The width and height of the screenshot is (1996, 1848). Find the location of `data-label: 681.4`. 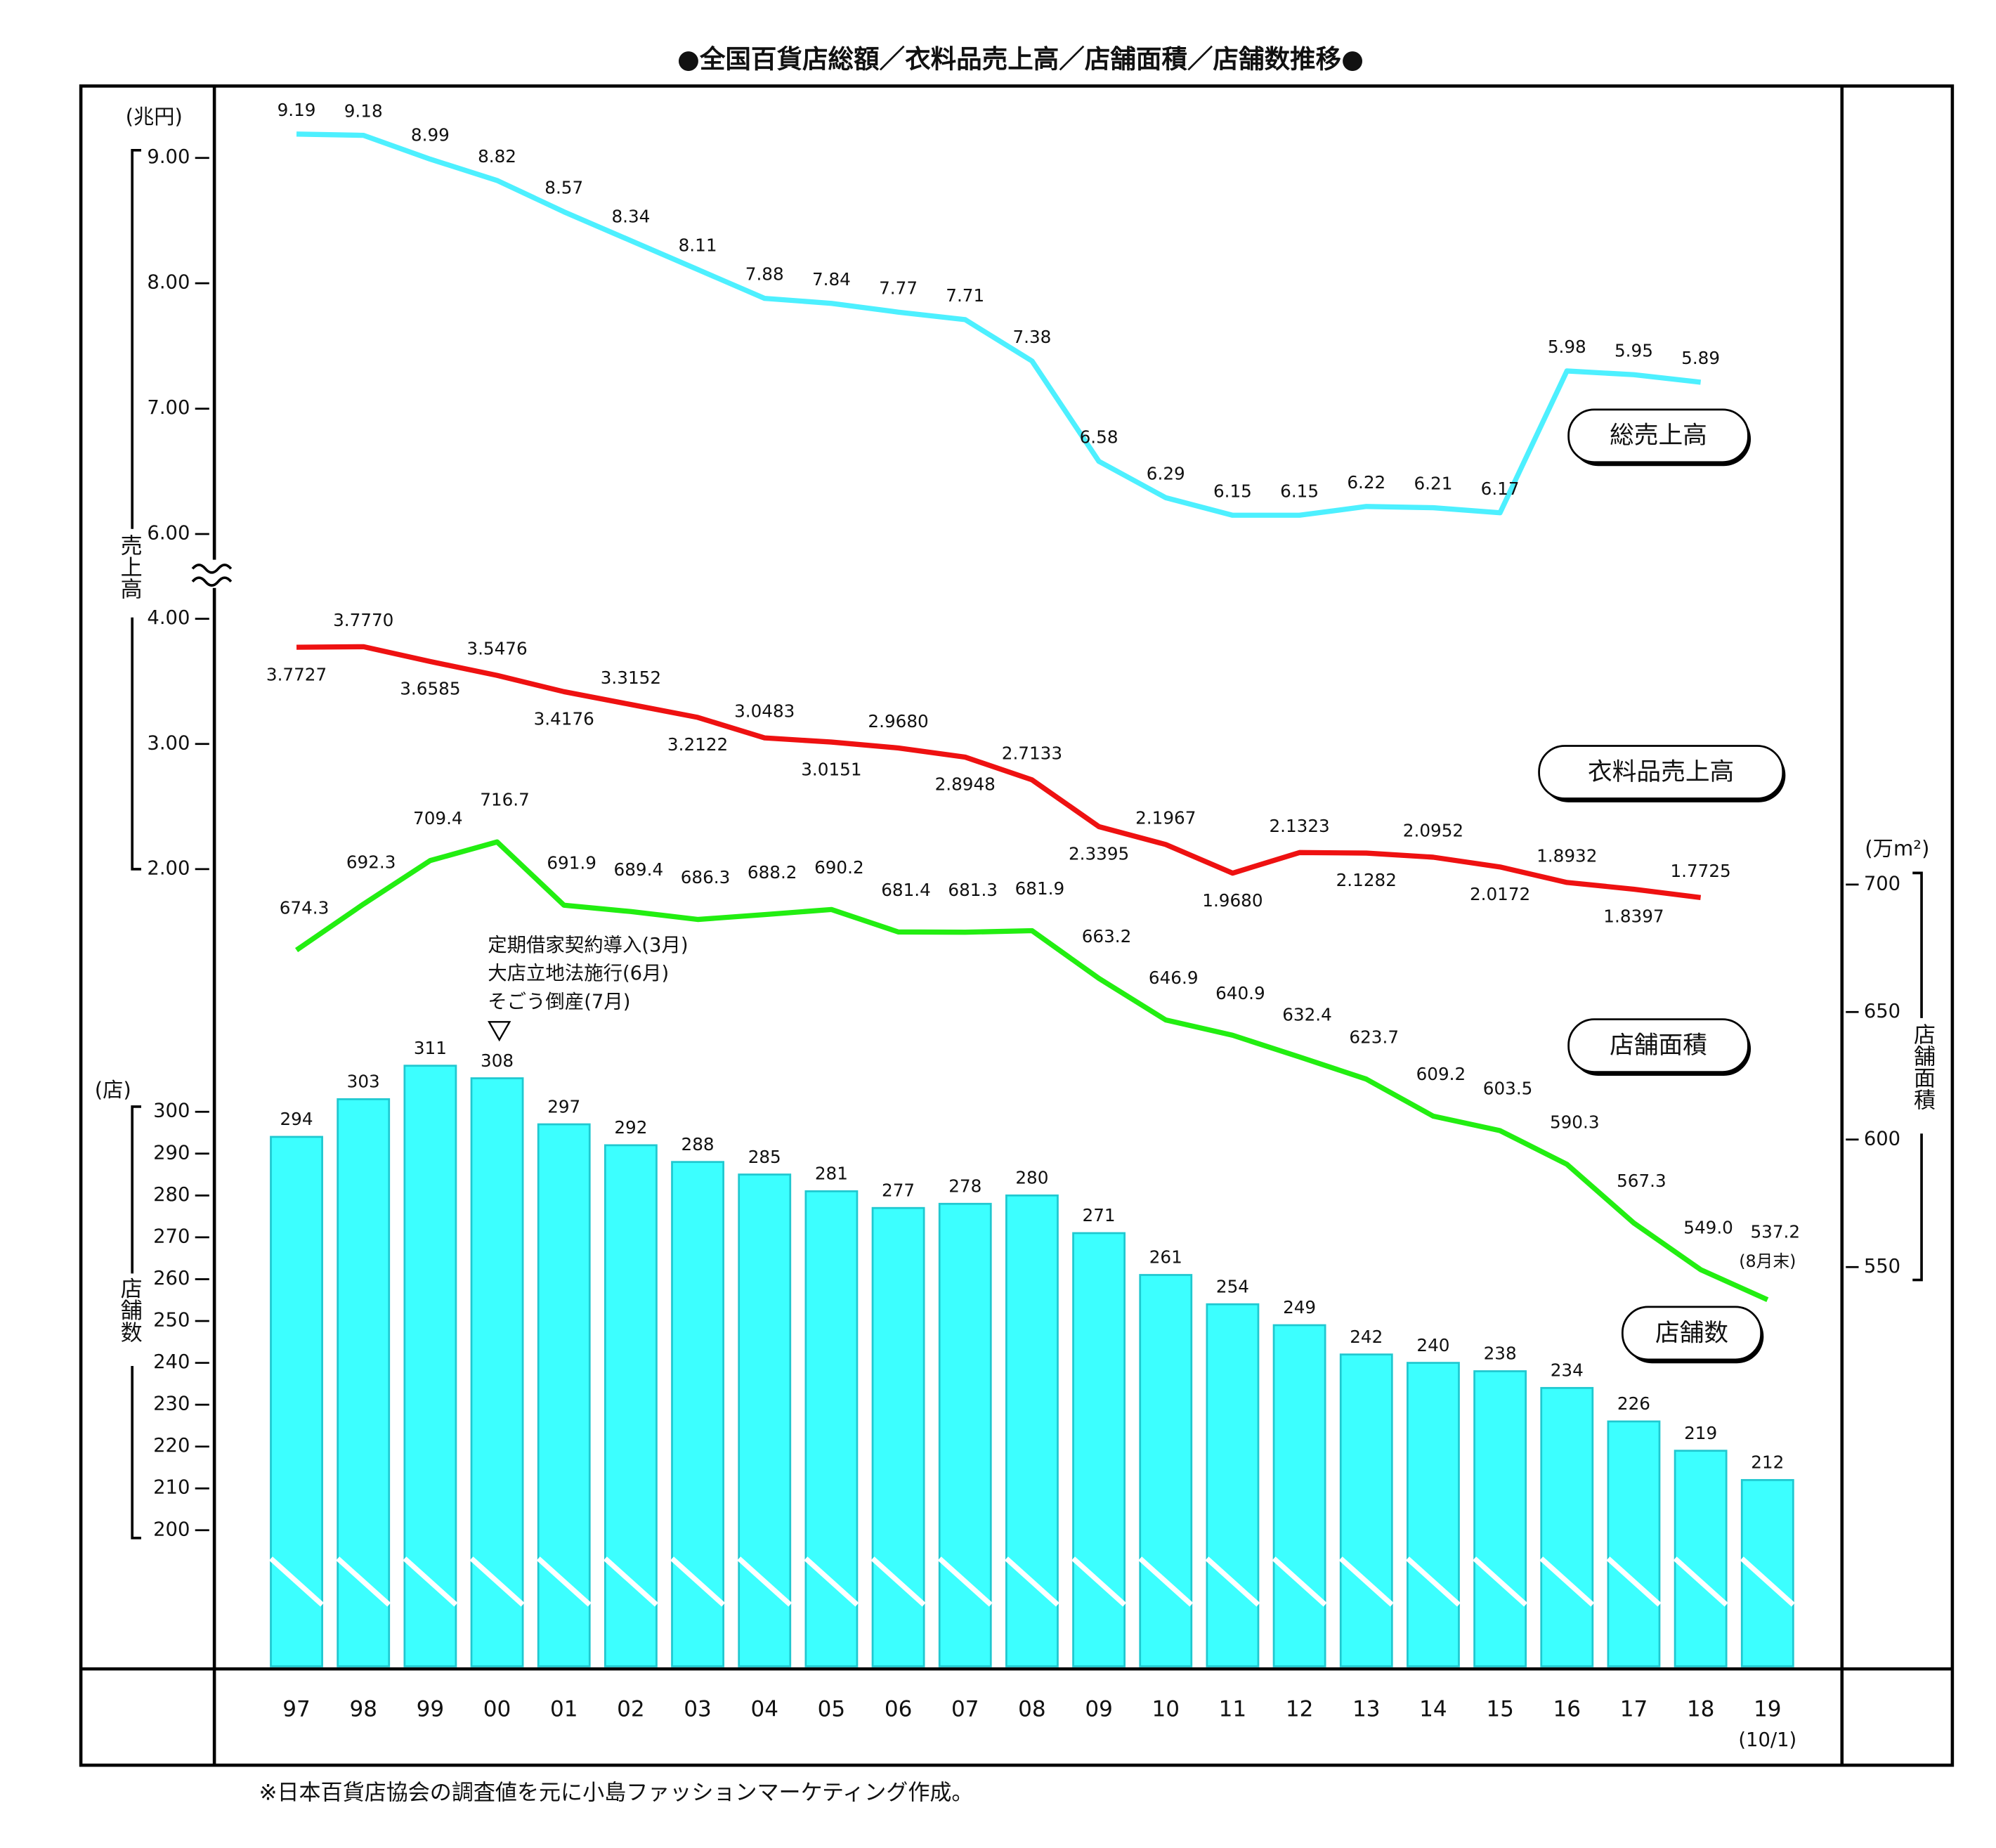

data-label: 681.4 is located at coordinates (906, 890).